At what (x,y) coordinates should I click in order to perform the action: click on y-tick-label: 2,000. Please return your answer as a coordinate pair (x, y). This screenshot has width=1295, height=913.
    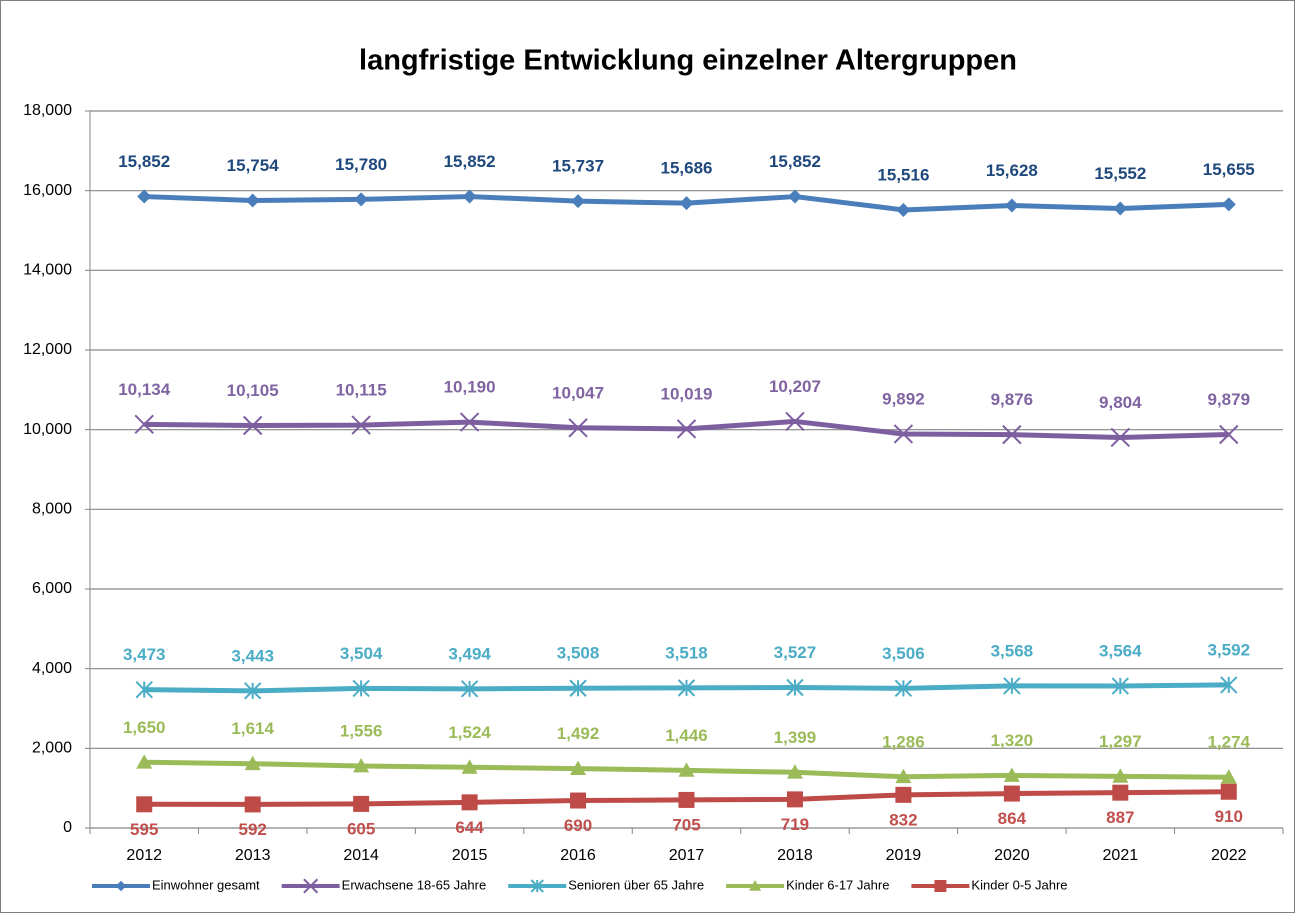
    Looking at the image, I should click on (52, 748).